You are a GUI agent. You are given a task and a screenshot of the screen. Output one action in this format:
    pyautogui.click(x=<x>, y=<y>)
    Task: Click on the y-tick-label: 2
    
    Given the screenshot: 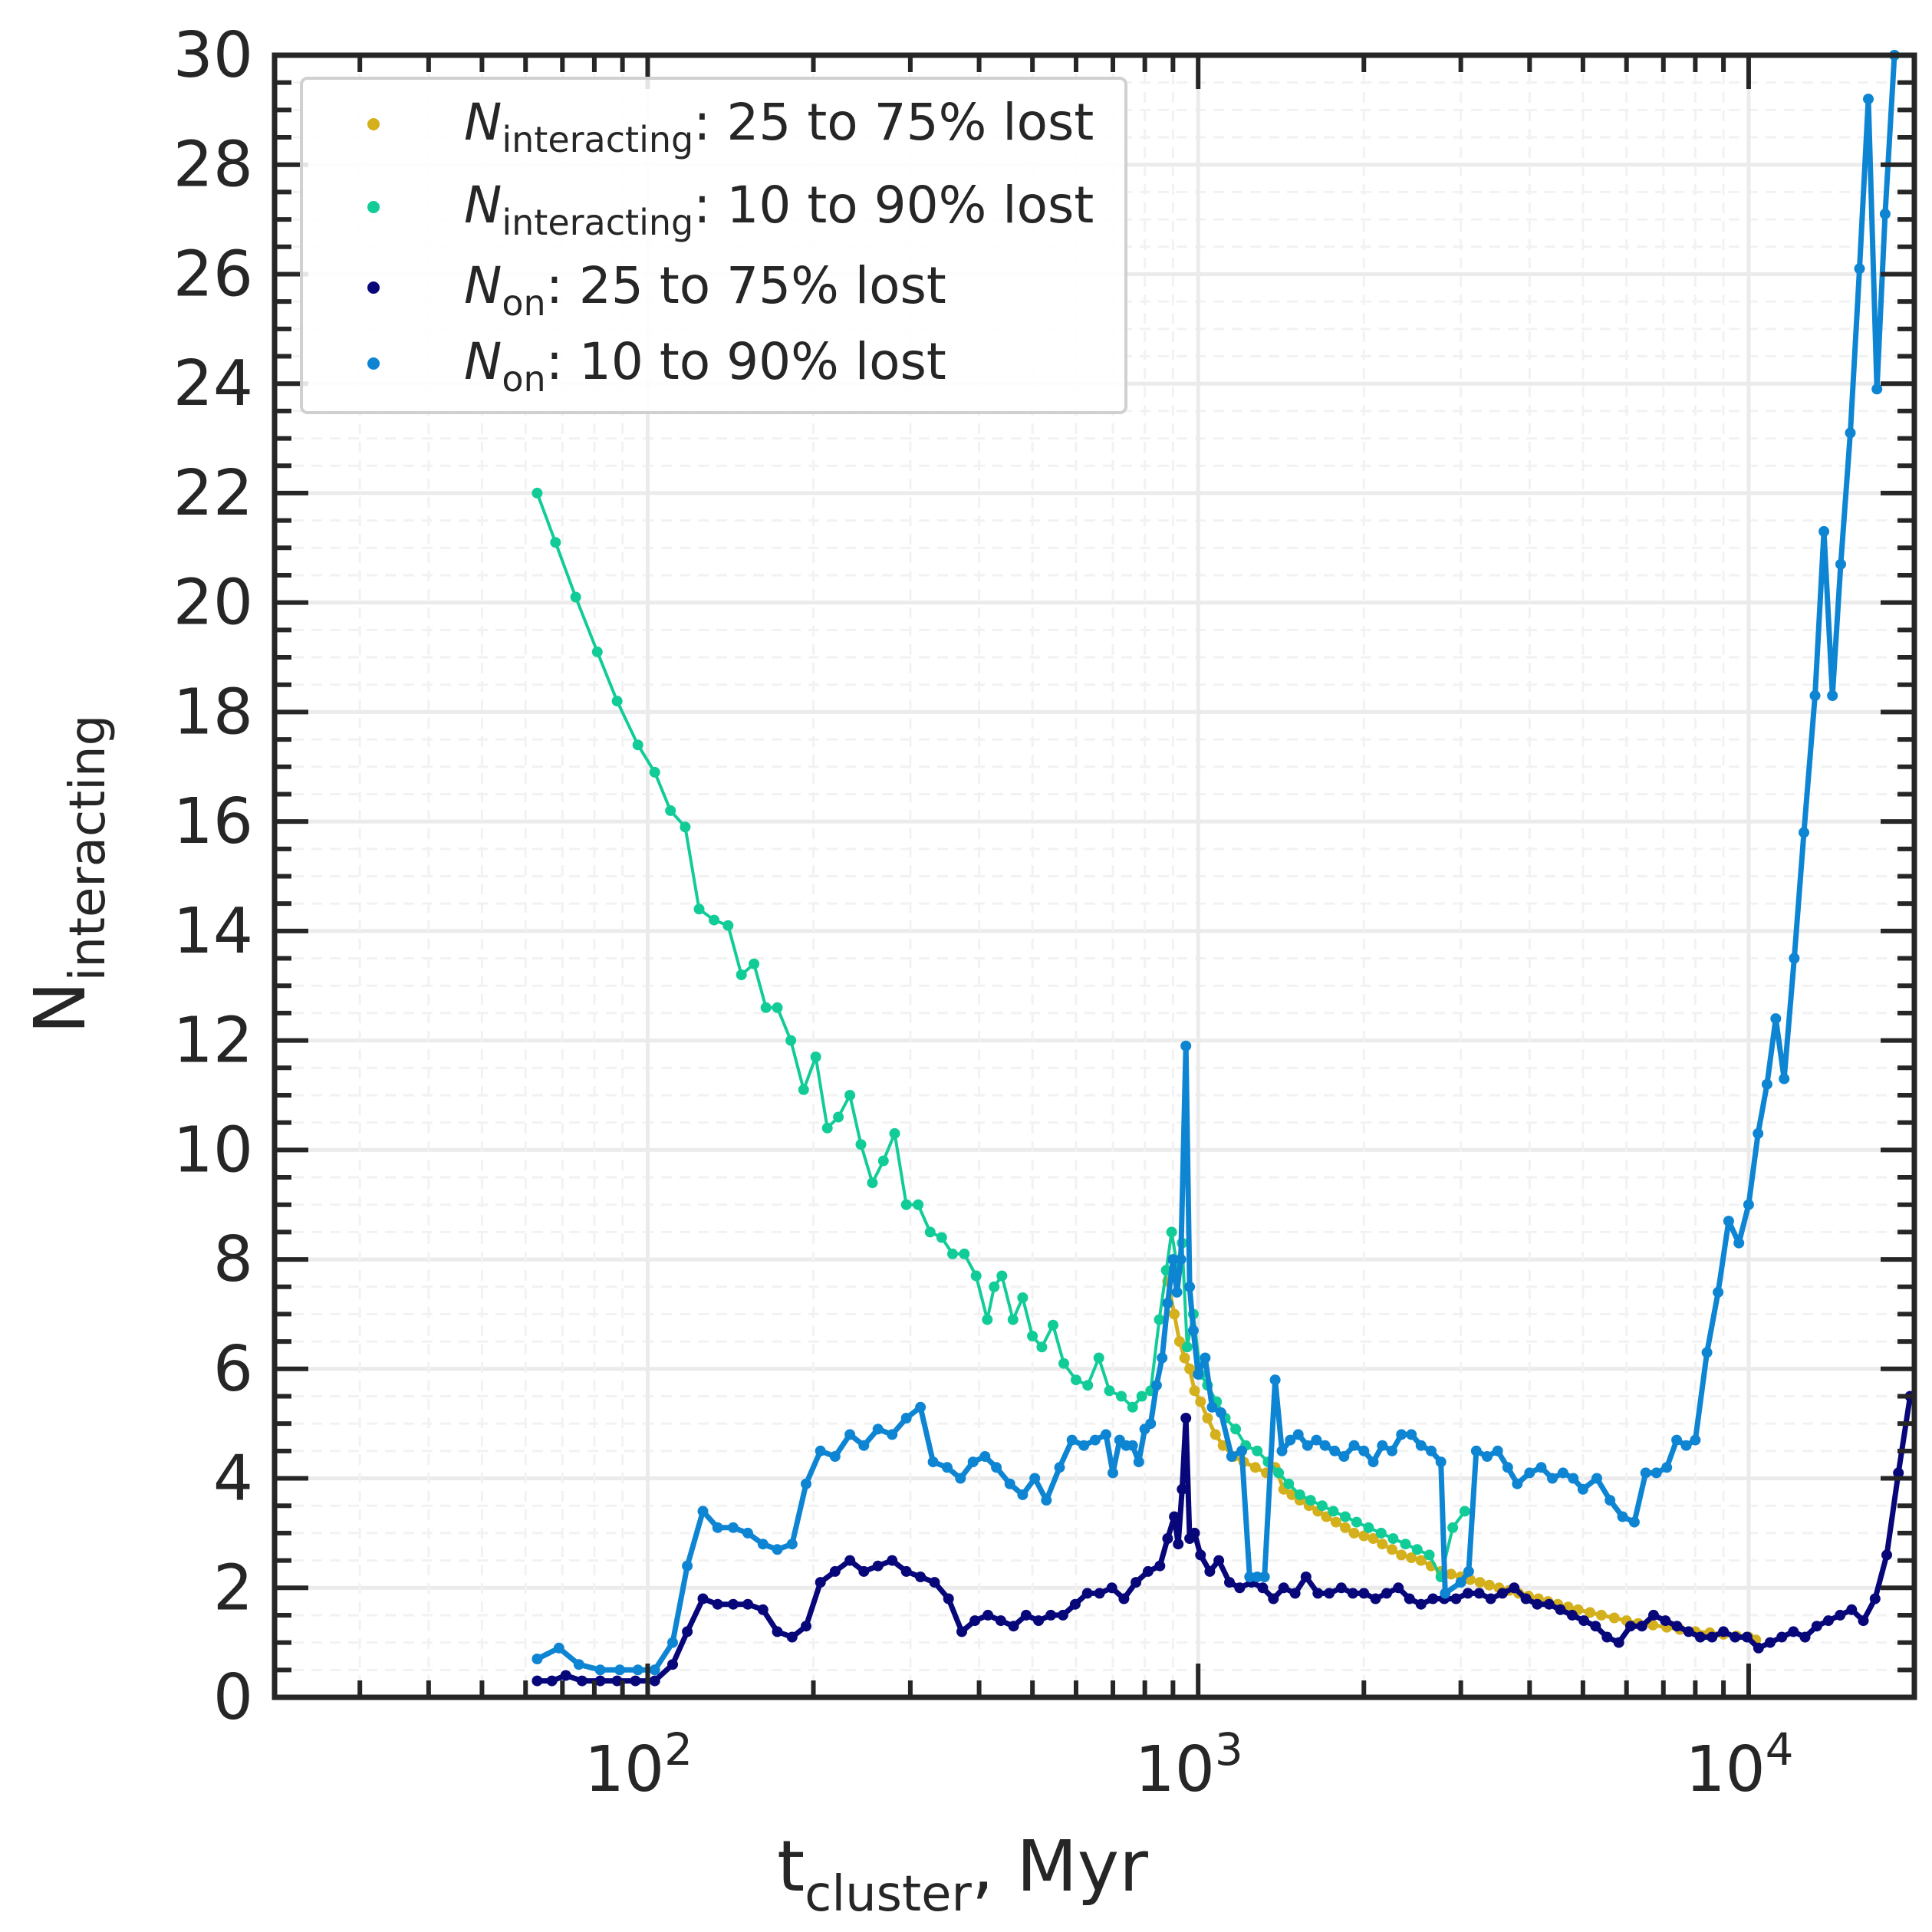 What is the action you would take?
    pyautogui.click(x=233, y=1588)
    